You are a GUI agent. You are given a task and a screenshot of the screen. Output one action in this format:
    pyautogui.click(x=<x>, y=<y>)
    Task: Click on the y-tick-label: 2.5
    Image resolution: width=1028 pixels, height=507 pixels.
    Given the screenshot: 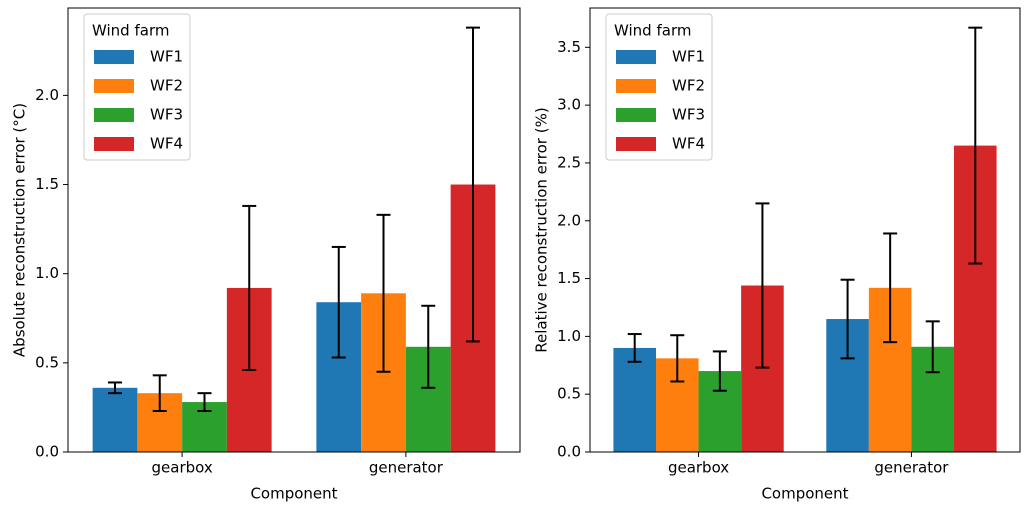 What is the action you would take?
    pyautogui.click(x=569, y=162)
    